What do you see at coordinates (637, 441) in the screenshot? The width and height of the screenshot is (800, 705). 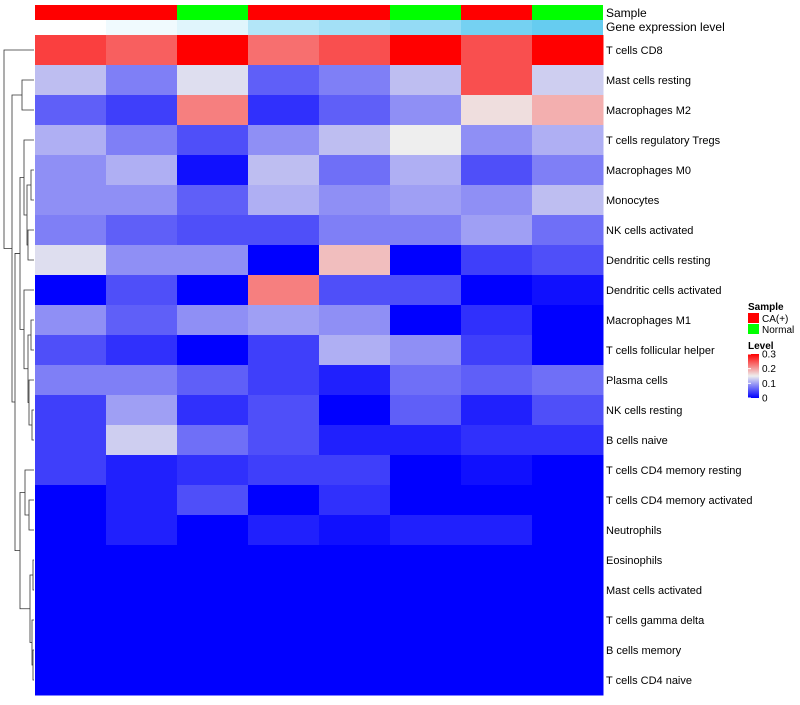 I see `row-label: B cells naive` at bounding box center [637, 441].